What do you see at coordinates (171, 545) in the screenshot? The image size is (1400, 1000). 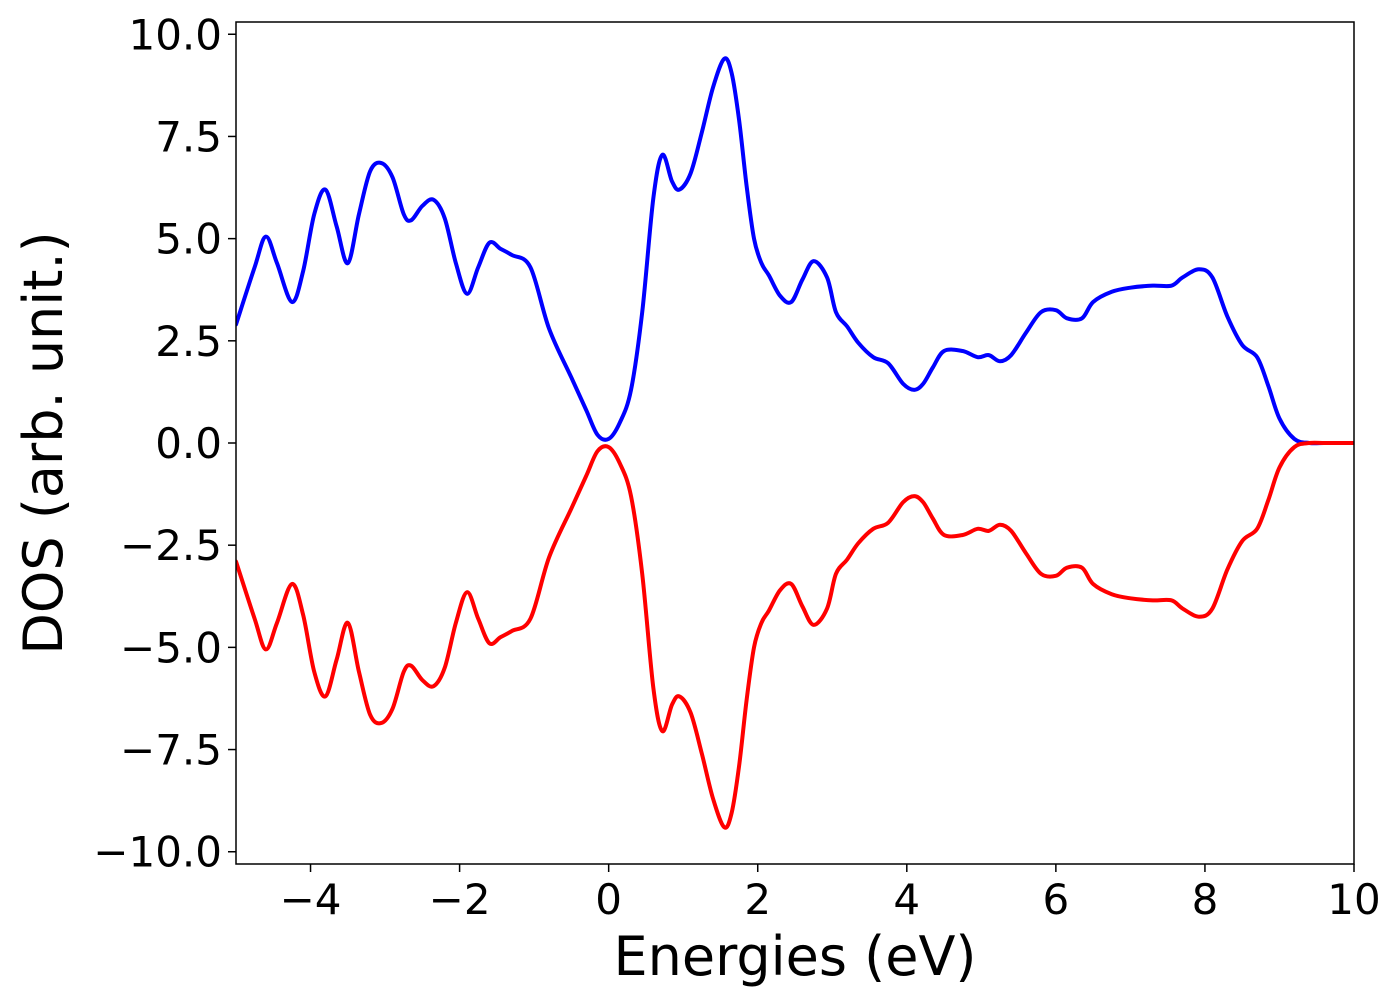 I see `y-tick-label: −2.5` at bounding box center [171, 545].